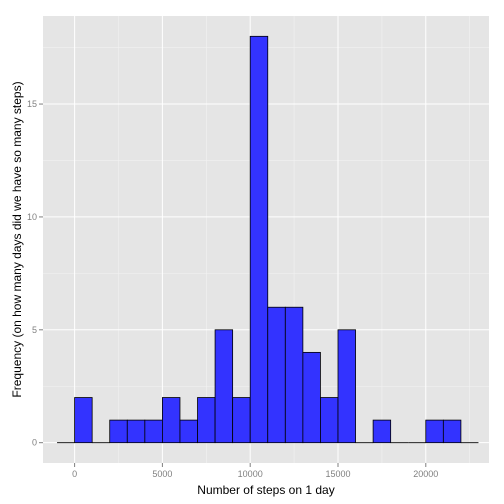  Describe the element at coordinates (74, 474) in the screenshot. I see `x-tick-label: 0` at that location.